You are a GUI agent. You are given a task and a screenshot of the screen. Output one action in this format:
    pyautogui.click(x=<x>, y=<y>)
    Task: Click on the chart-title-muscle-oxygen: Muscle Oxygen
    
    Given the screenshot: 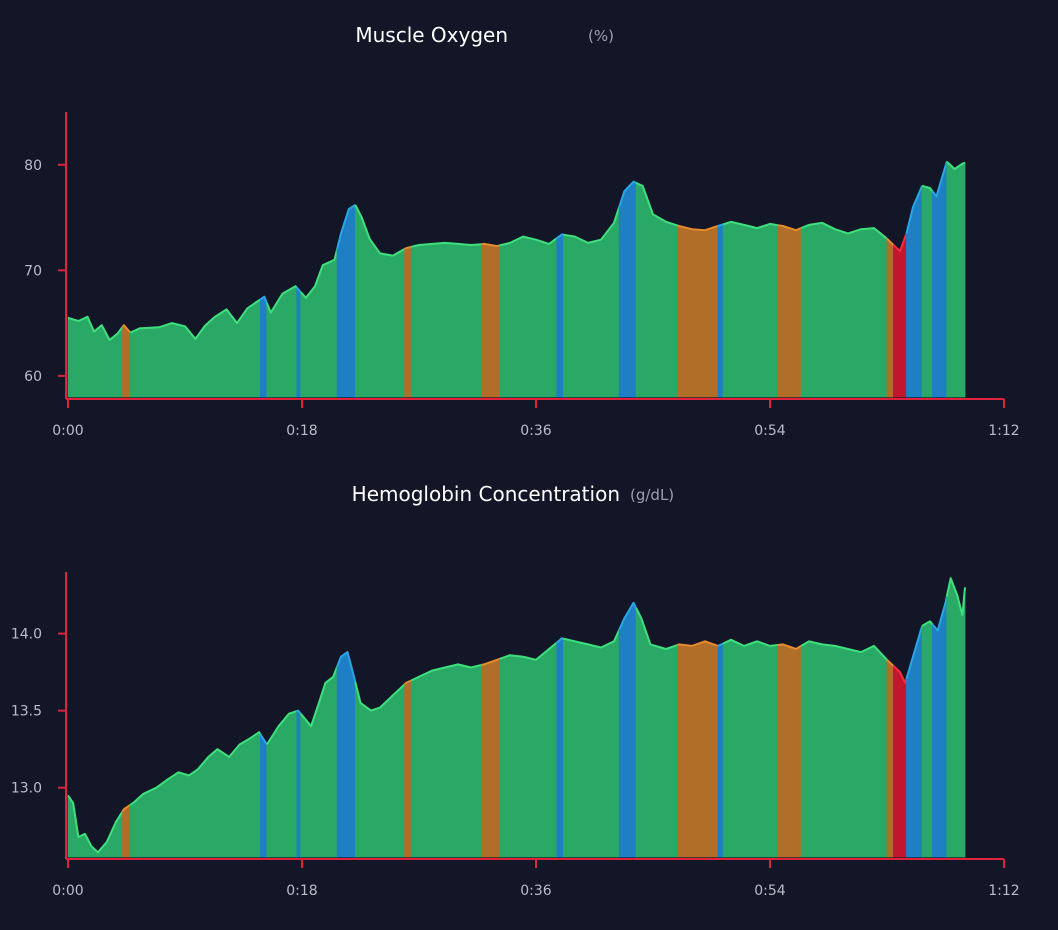 What is the action you would take?
    pyautogui.click(x=431, y=35)
    